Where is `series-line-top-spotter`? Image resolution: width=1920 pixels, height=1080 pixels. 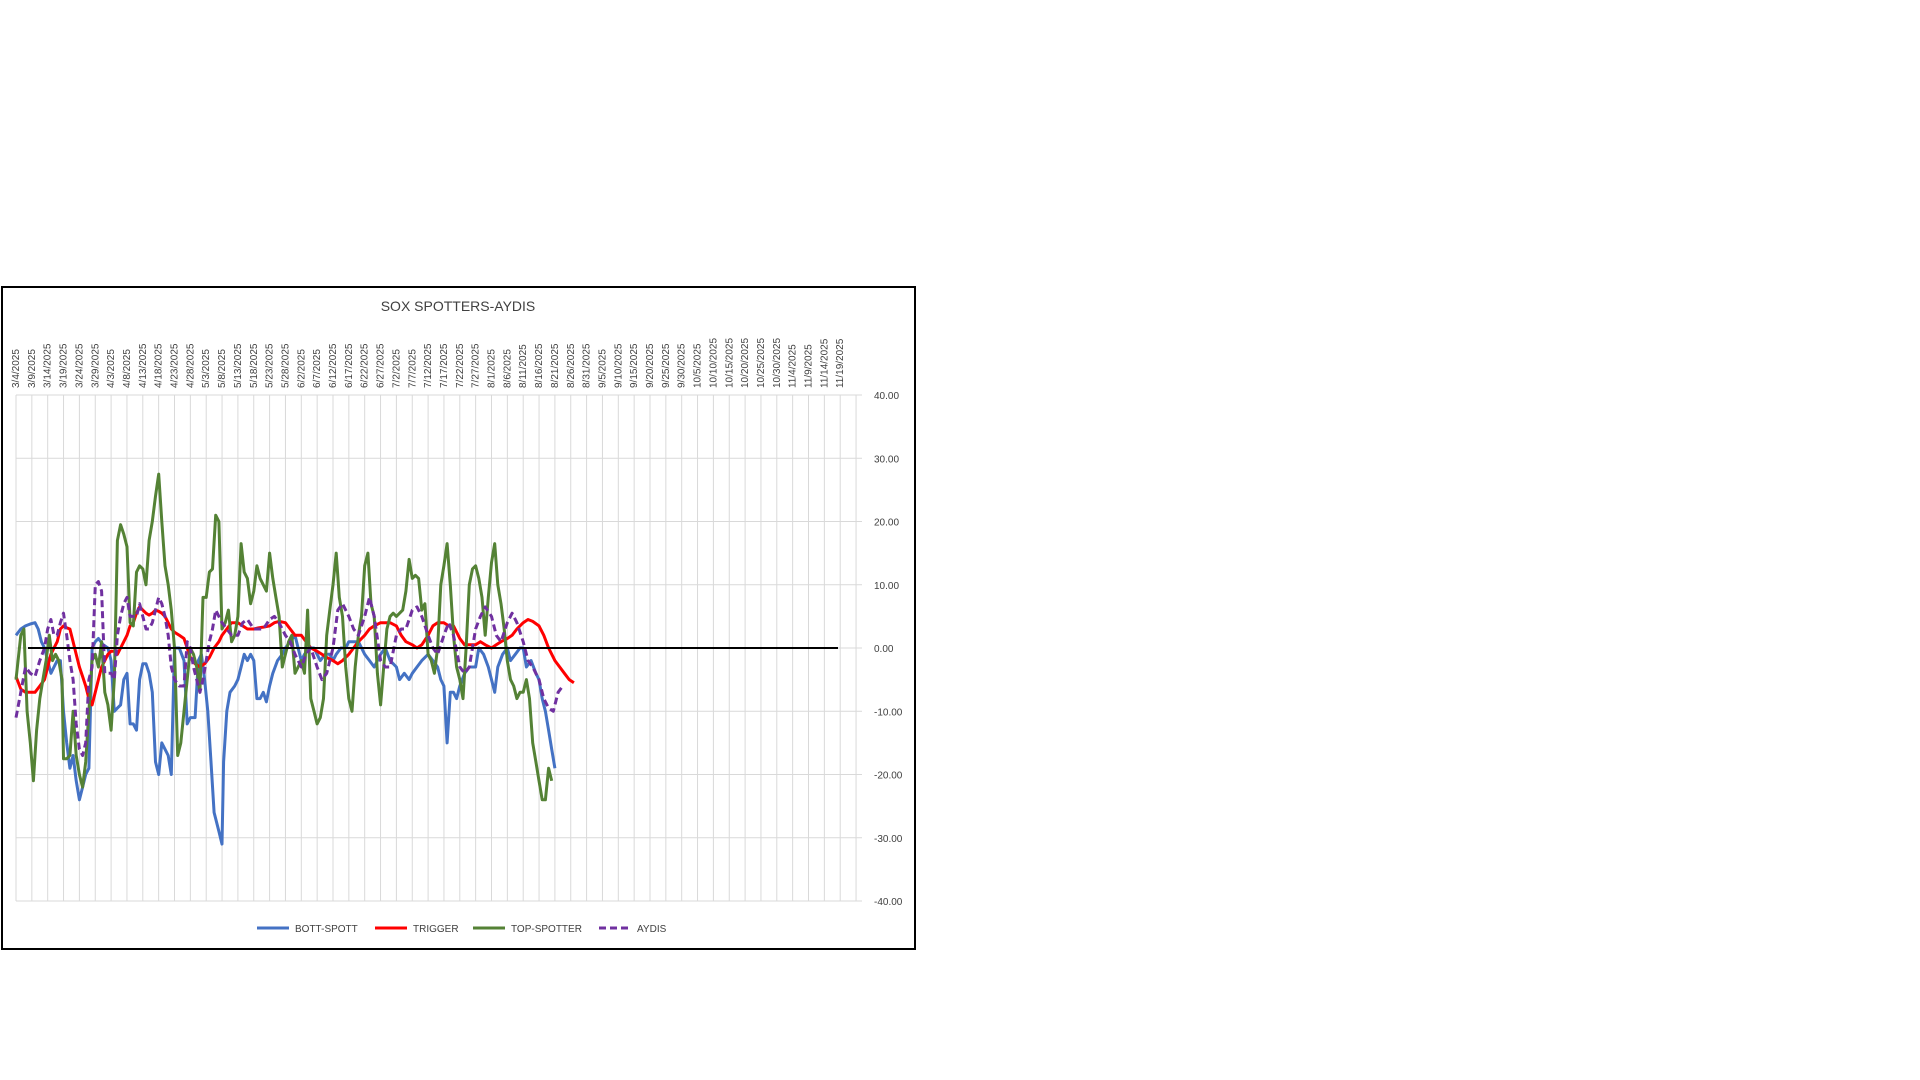 series-line-top-spotter is located at coordinates (284, 637).